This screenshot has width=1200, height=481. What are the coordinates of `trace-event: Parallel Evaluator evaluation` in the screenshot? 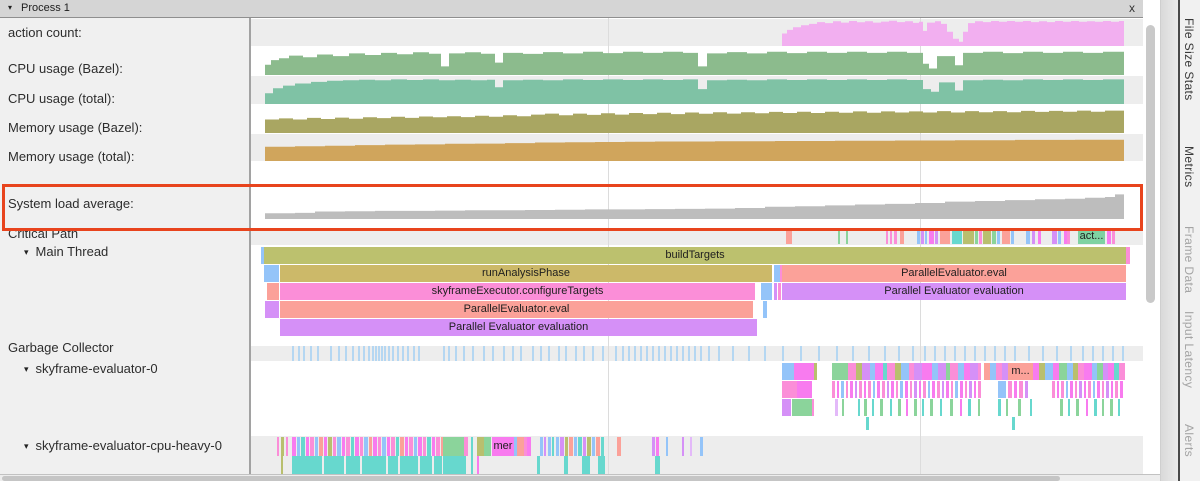 It's located at (518, 327).